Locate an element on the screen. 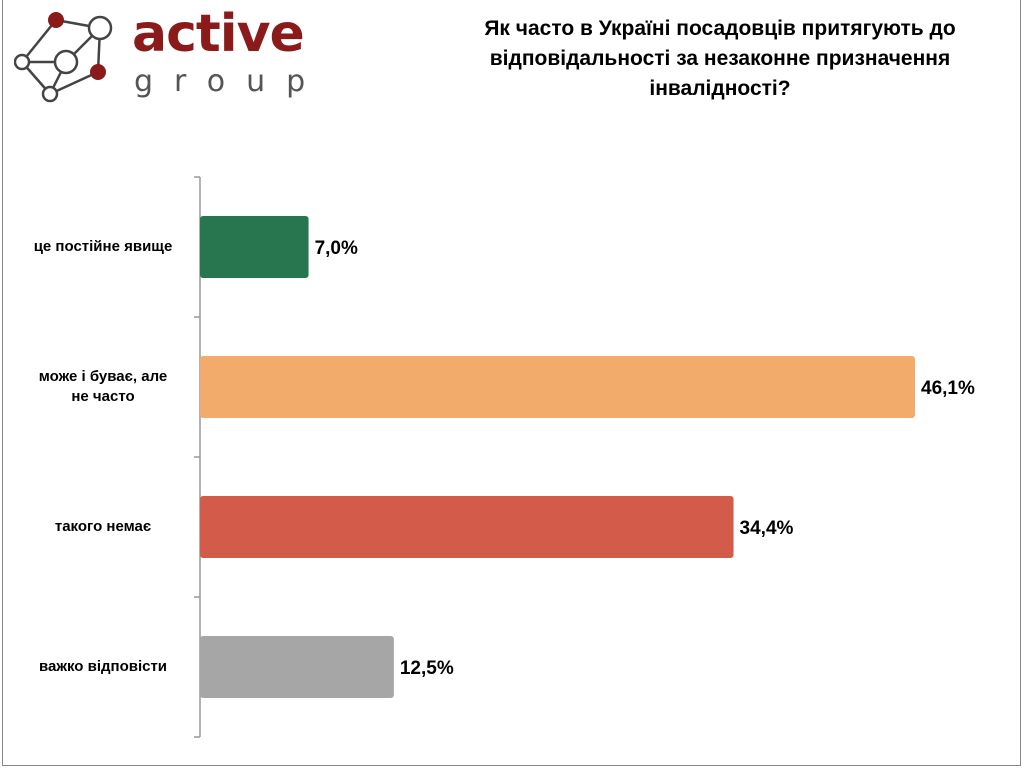  category-label: такого немає is located at coordinates (103, 526).